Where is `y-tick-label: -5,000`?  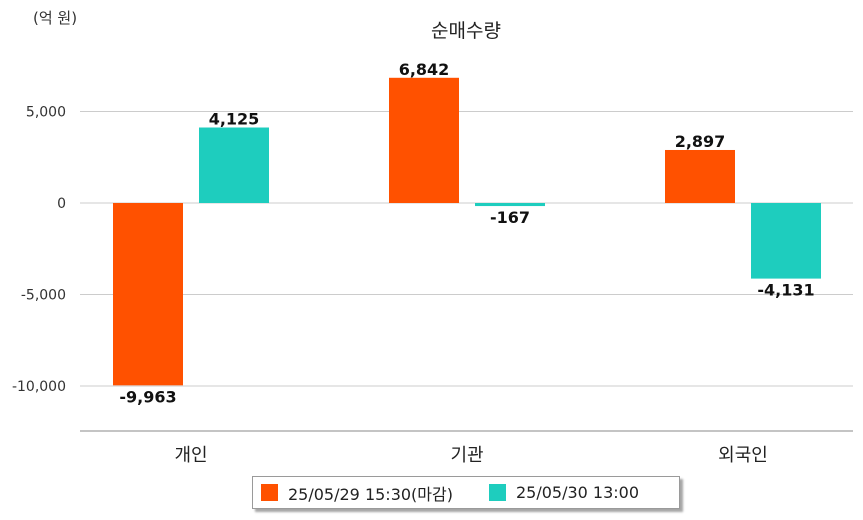
y-tick-label: -5,000 is located at coordinates (43, 296).